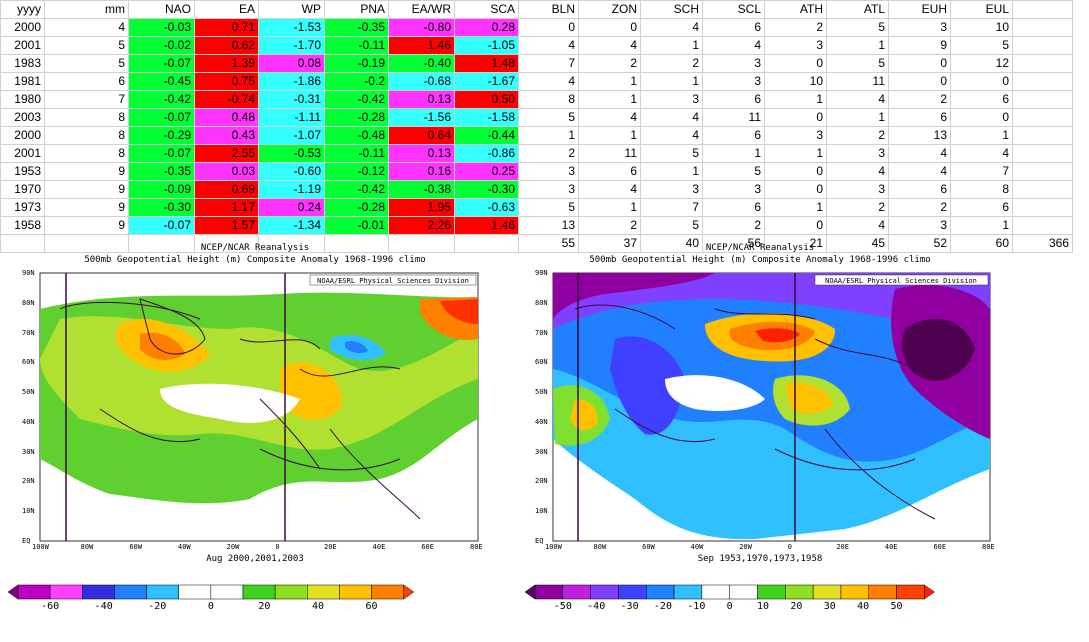 The width and height of the screenshot is (1089, 642). Describe the element at coordinates (486, 225) in the screenshot. I see `table-cell: 1.46` at that location.